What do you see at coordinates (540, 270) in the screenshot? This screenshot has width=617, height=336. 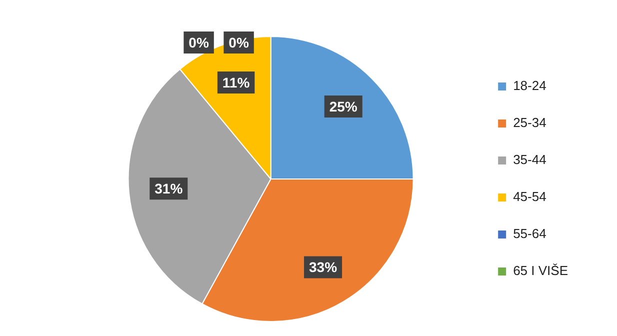 I see `legend-label: 65 I VIŠE` at bounding box center [540, 270].